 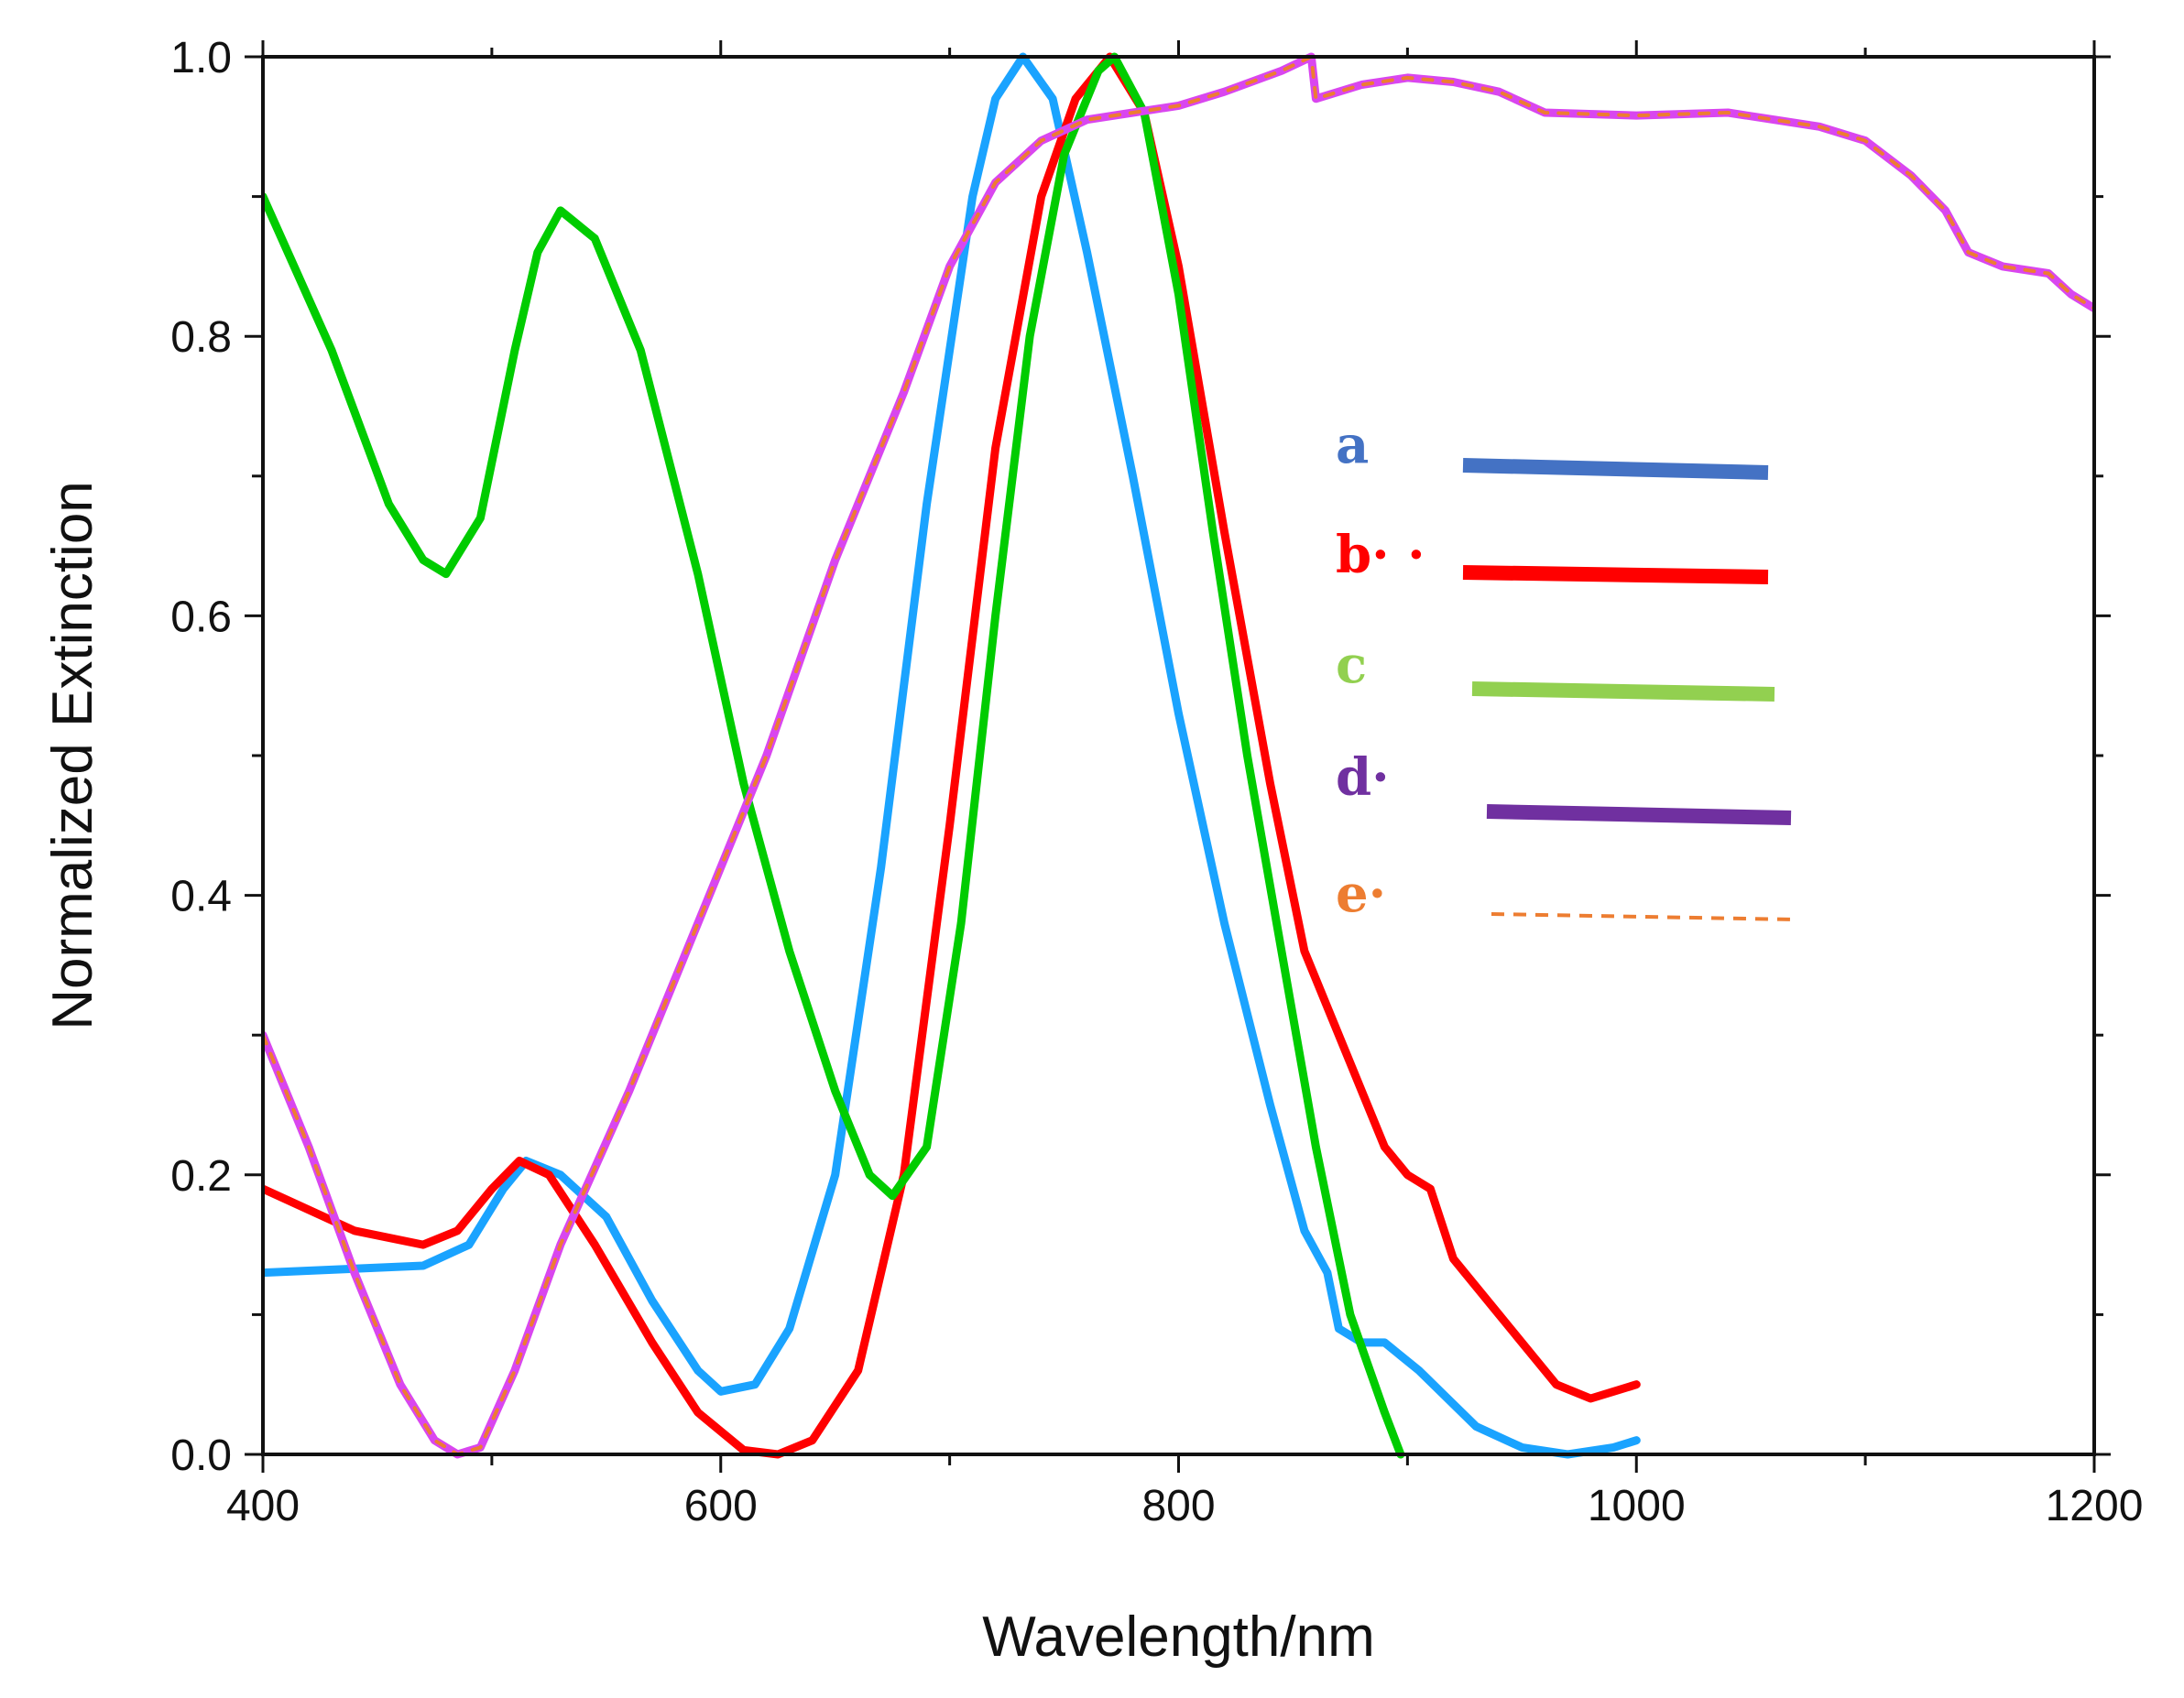 I want to click on x-tick-label: 800, so click(x=1178, y=1506).